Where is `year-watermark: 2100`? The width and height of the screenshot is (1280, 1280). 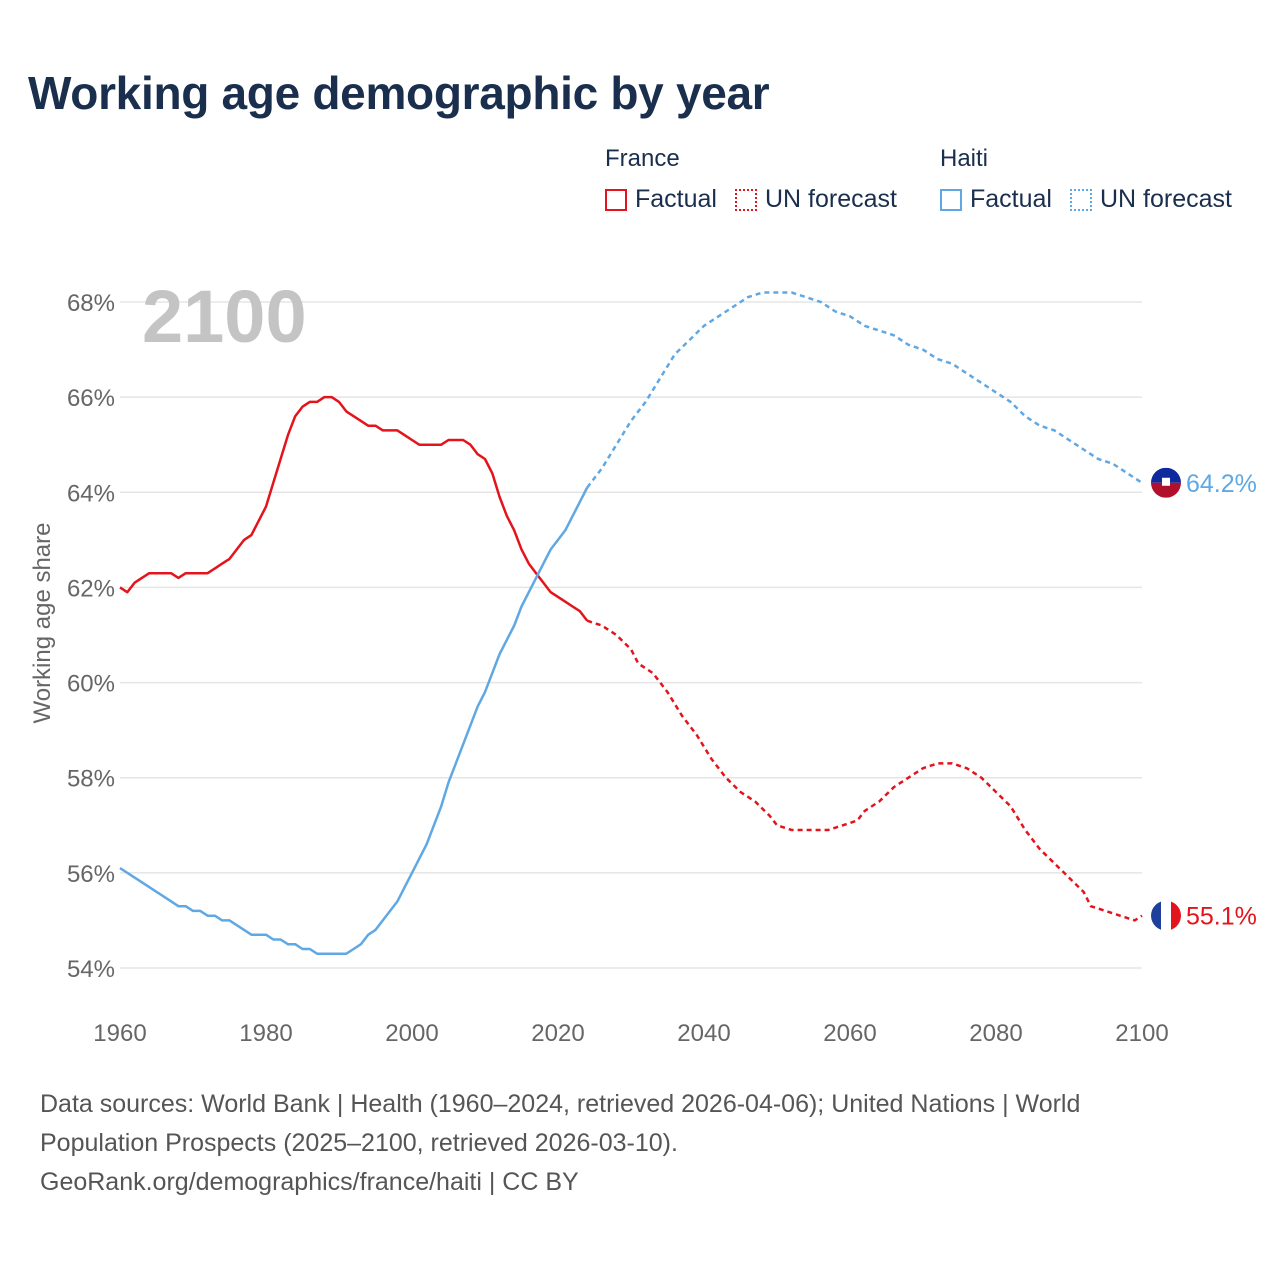 year-watermark: 2100 is located at coordinates (224, 316).